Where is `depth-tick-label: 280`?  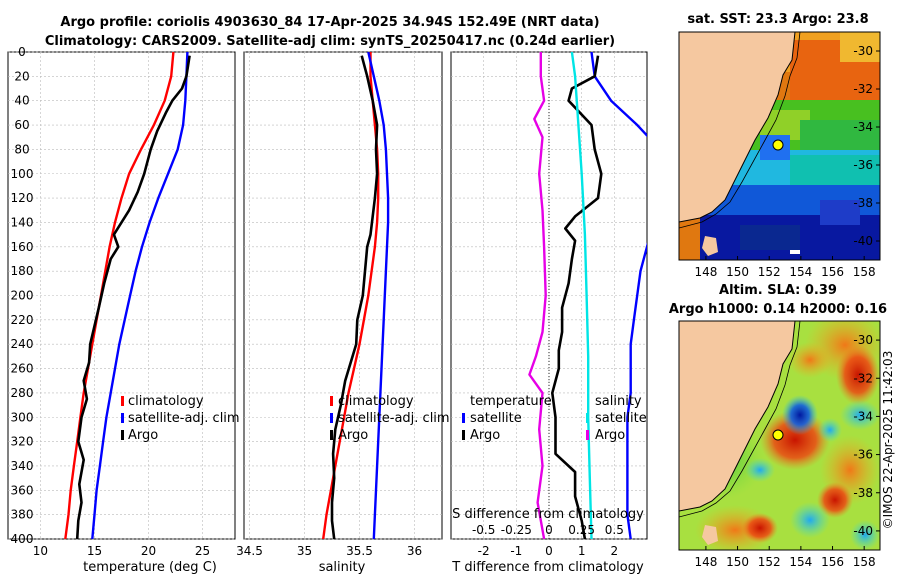 depth-tick-label: 280 is located at coordinates (22, 393).